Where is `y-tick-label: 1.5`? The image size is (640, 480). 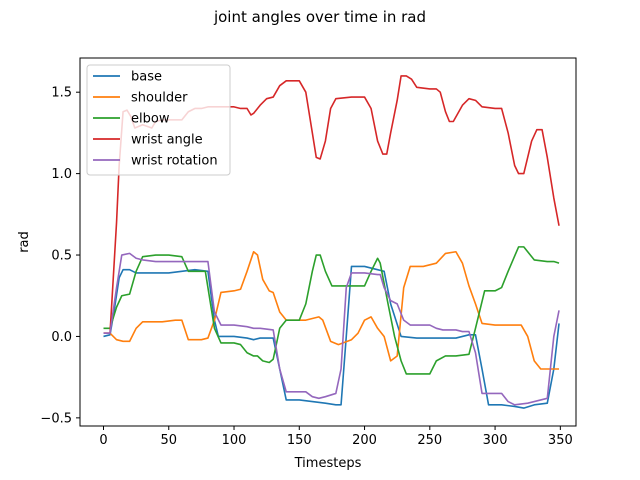
y-tick-label: 1.5 is located at coordinates (61, 93).